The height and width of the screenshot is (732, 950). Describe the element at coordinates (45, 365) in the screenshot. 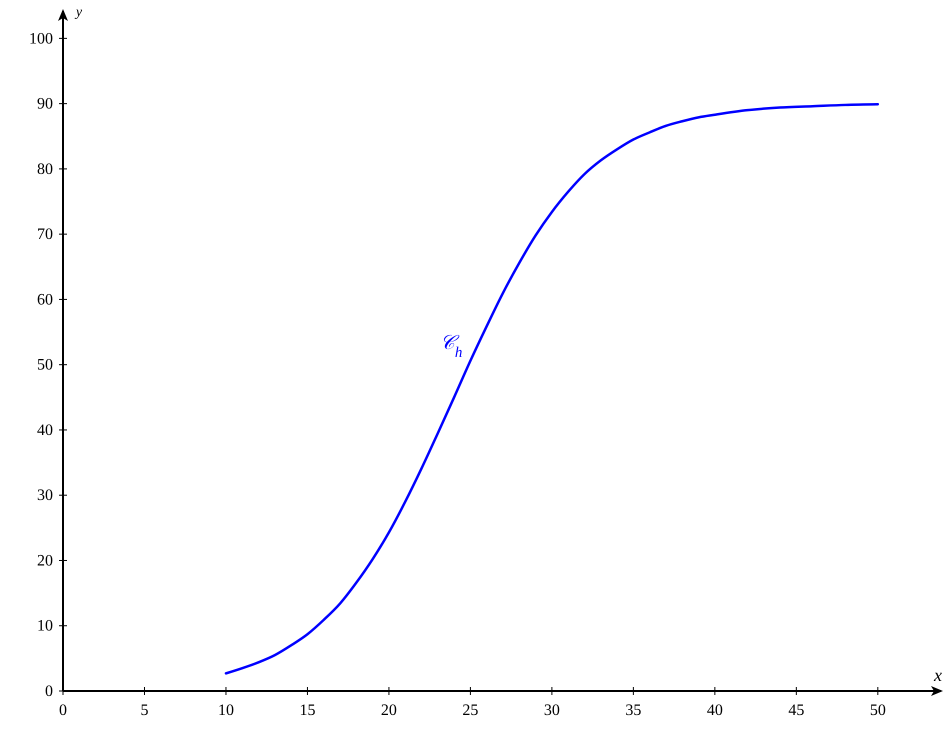

I see `y-tick-label: 50` at that location.